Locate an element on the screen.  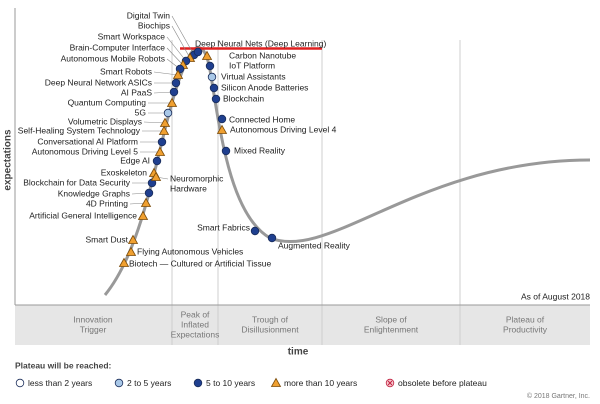
as-of: As of August 2018 is located at coordinates (555, 296).